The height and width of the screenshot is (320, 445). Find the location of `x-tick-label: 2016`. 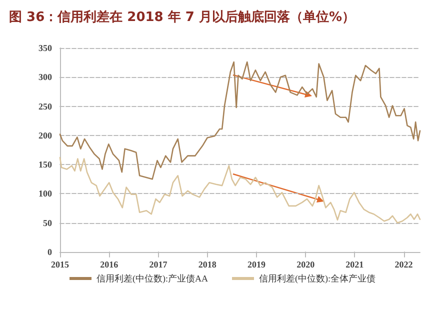

x-tick-label: 2016 is located at coordinates (109, 265).